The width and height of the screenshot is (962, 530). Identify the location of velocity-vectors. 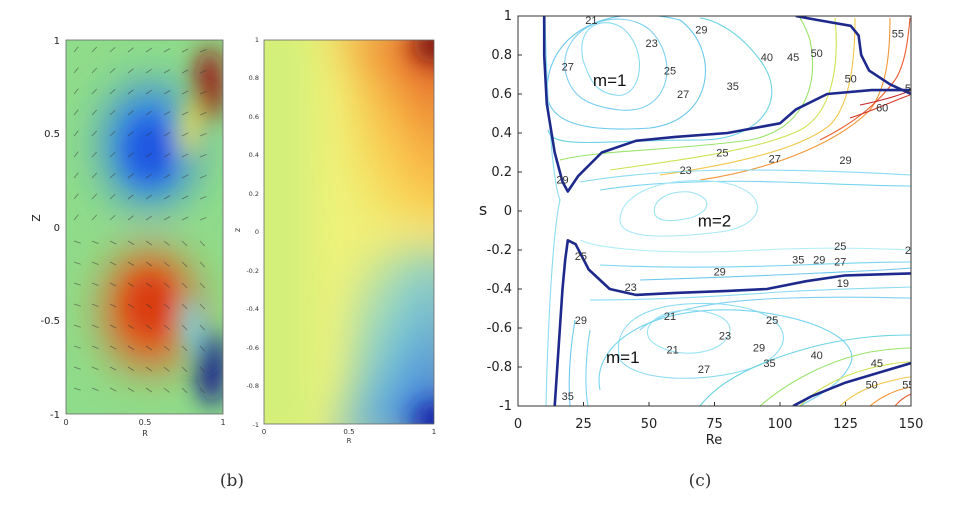
(140, 220).